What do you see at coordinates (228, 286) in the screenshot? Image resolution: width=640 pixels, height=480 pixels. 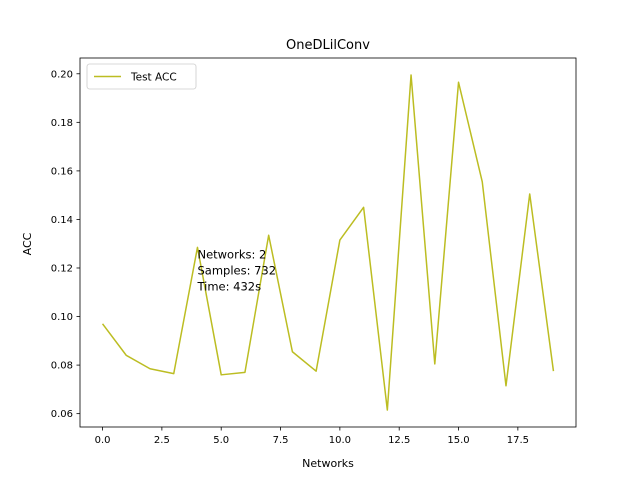 I see `annotation-line: Time: 432s` at bounding box center [228, 286].